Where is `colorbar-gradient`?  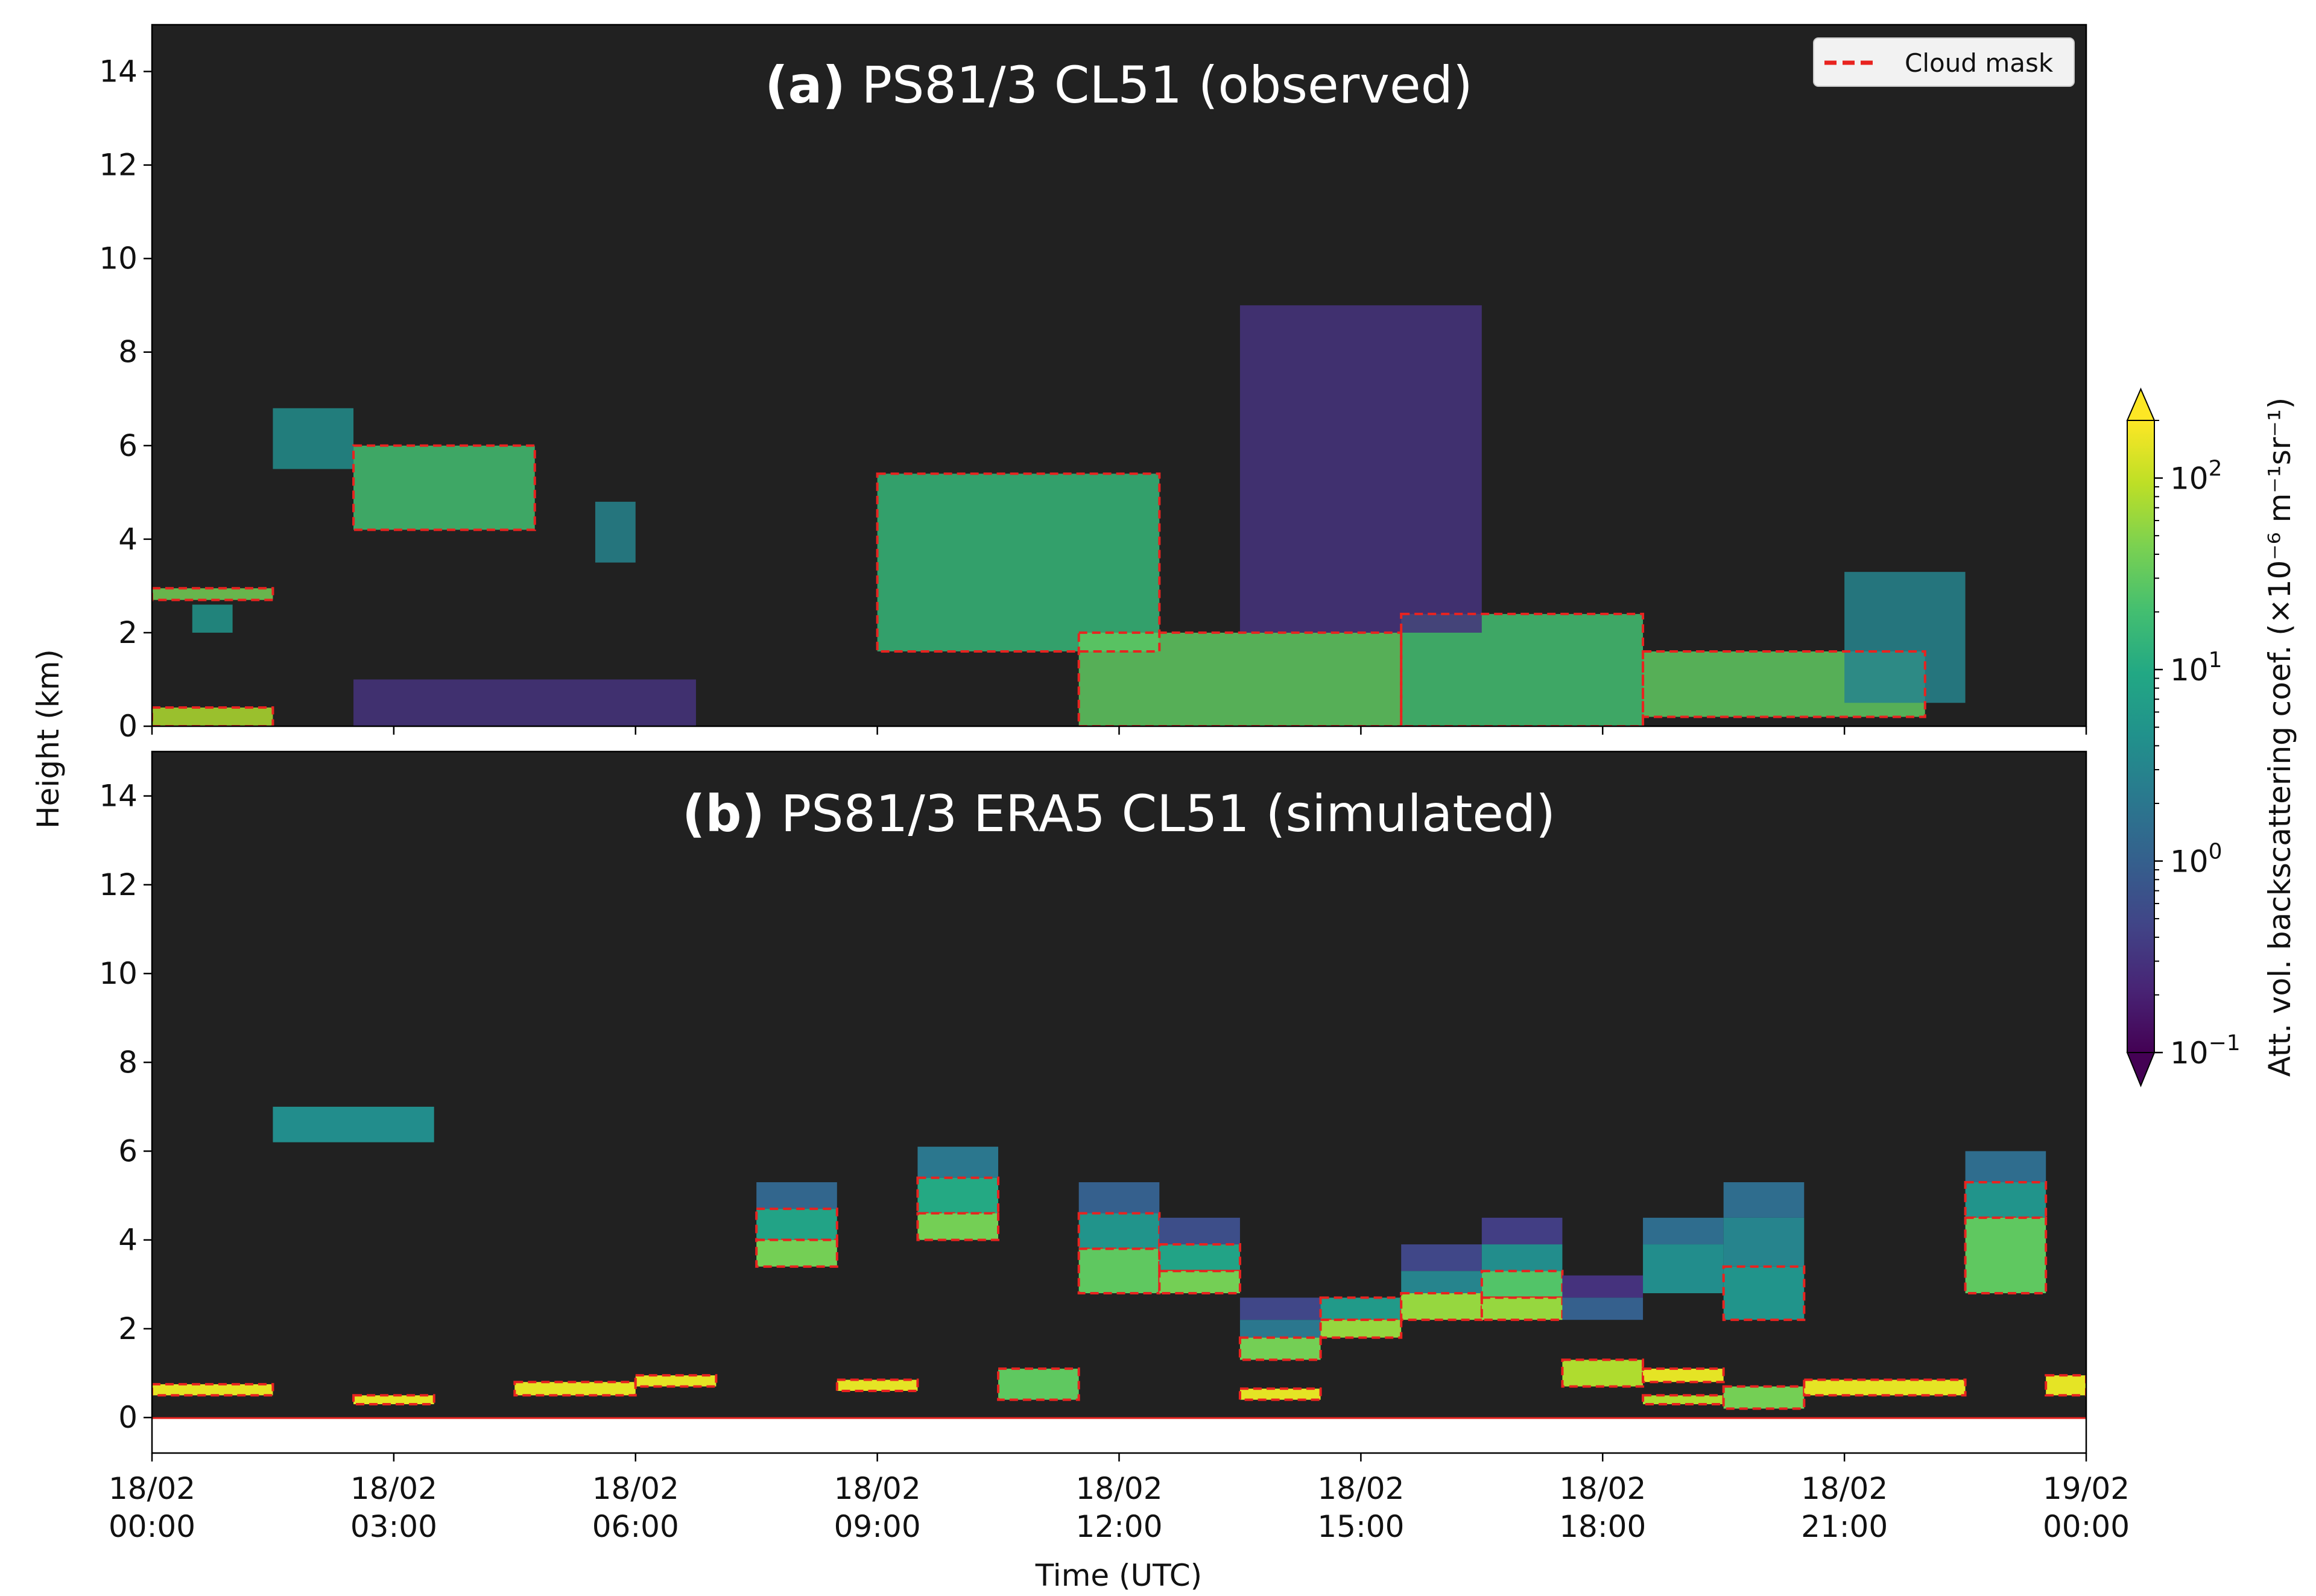
colorbar-gradient is located at coordinates (2140, 736).